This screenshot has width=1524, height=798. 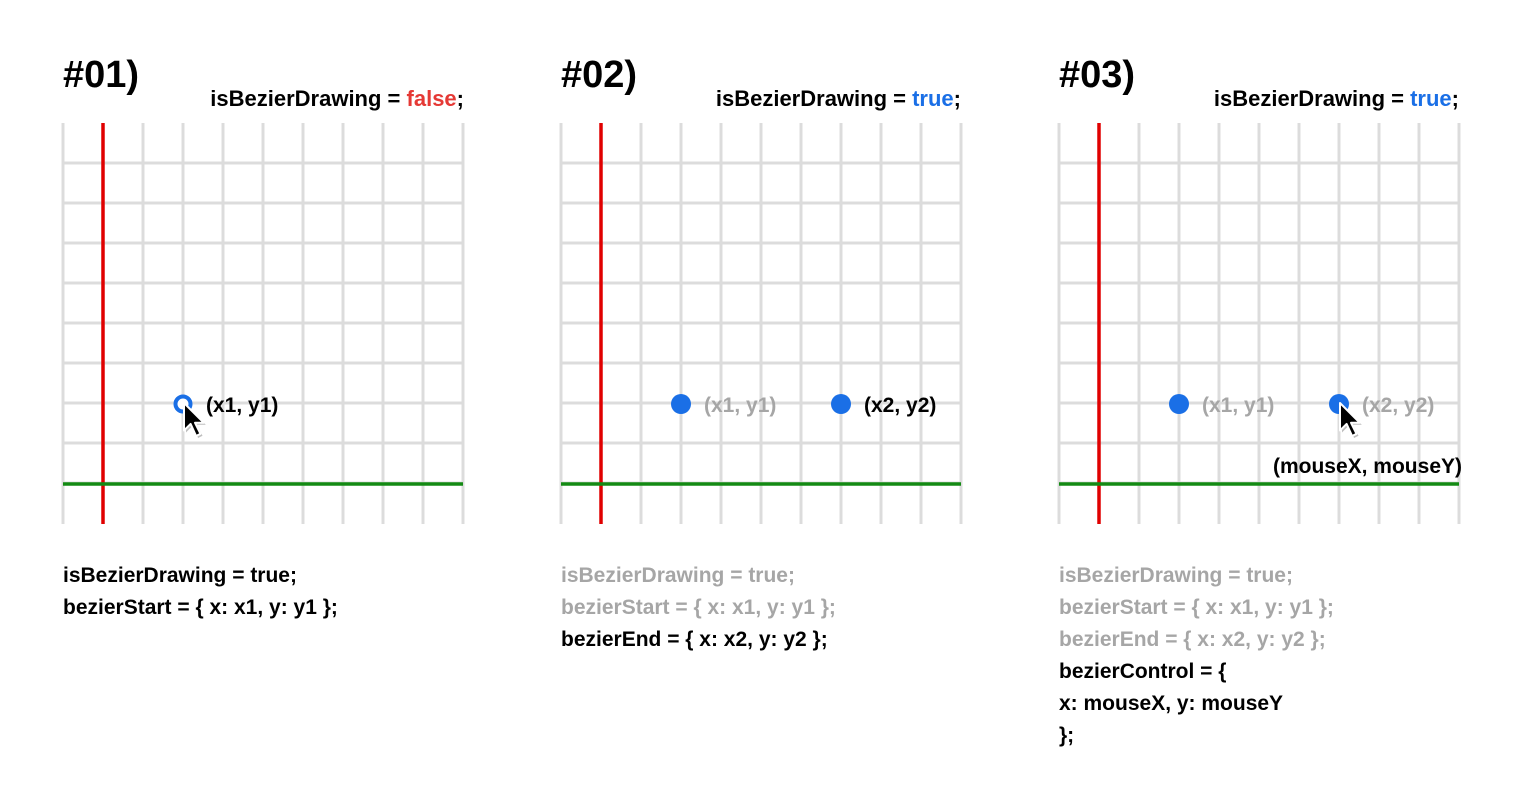 What do you see at coordinates (1367, 466) in the screenshot?
I see `cursor-label: (mouseX, mouseY)` at bounding box center [1367, 466].